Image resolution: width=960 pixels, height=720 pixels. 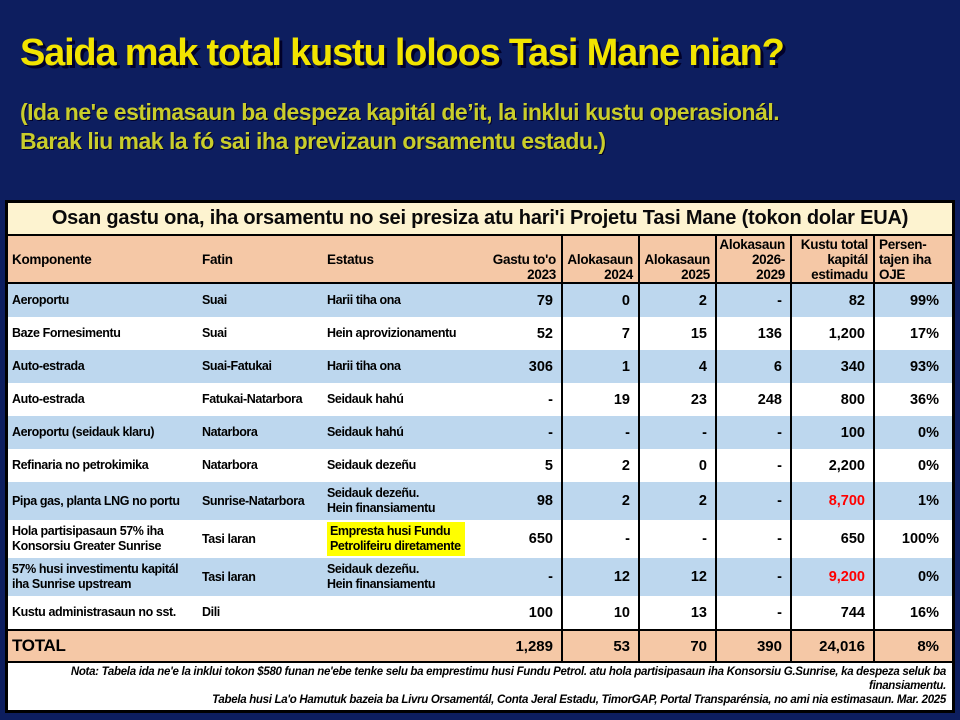 What do you see at coordinates (752, 333) in the screenshot?
I see `cell-alok_2026_2029: 136` at bounding box center [752, 333].